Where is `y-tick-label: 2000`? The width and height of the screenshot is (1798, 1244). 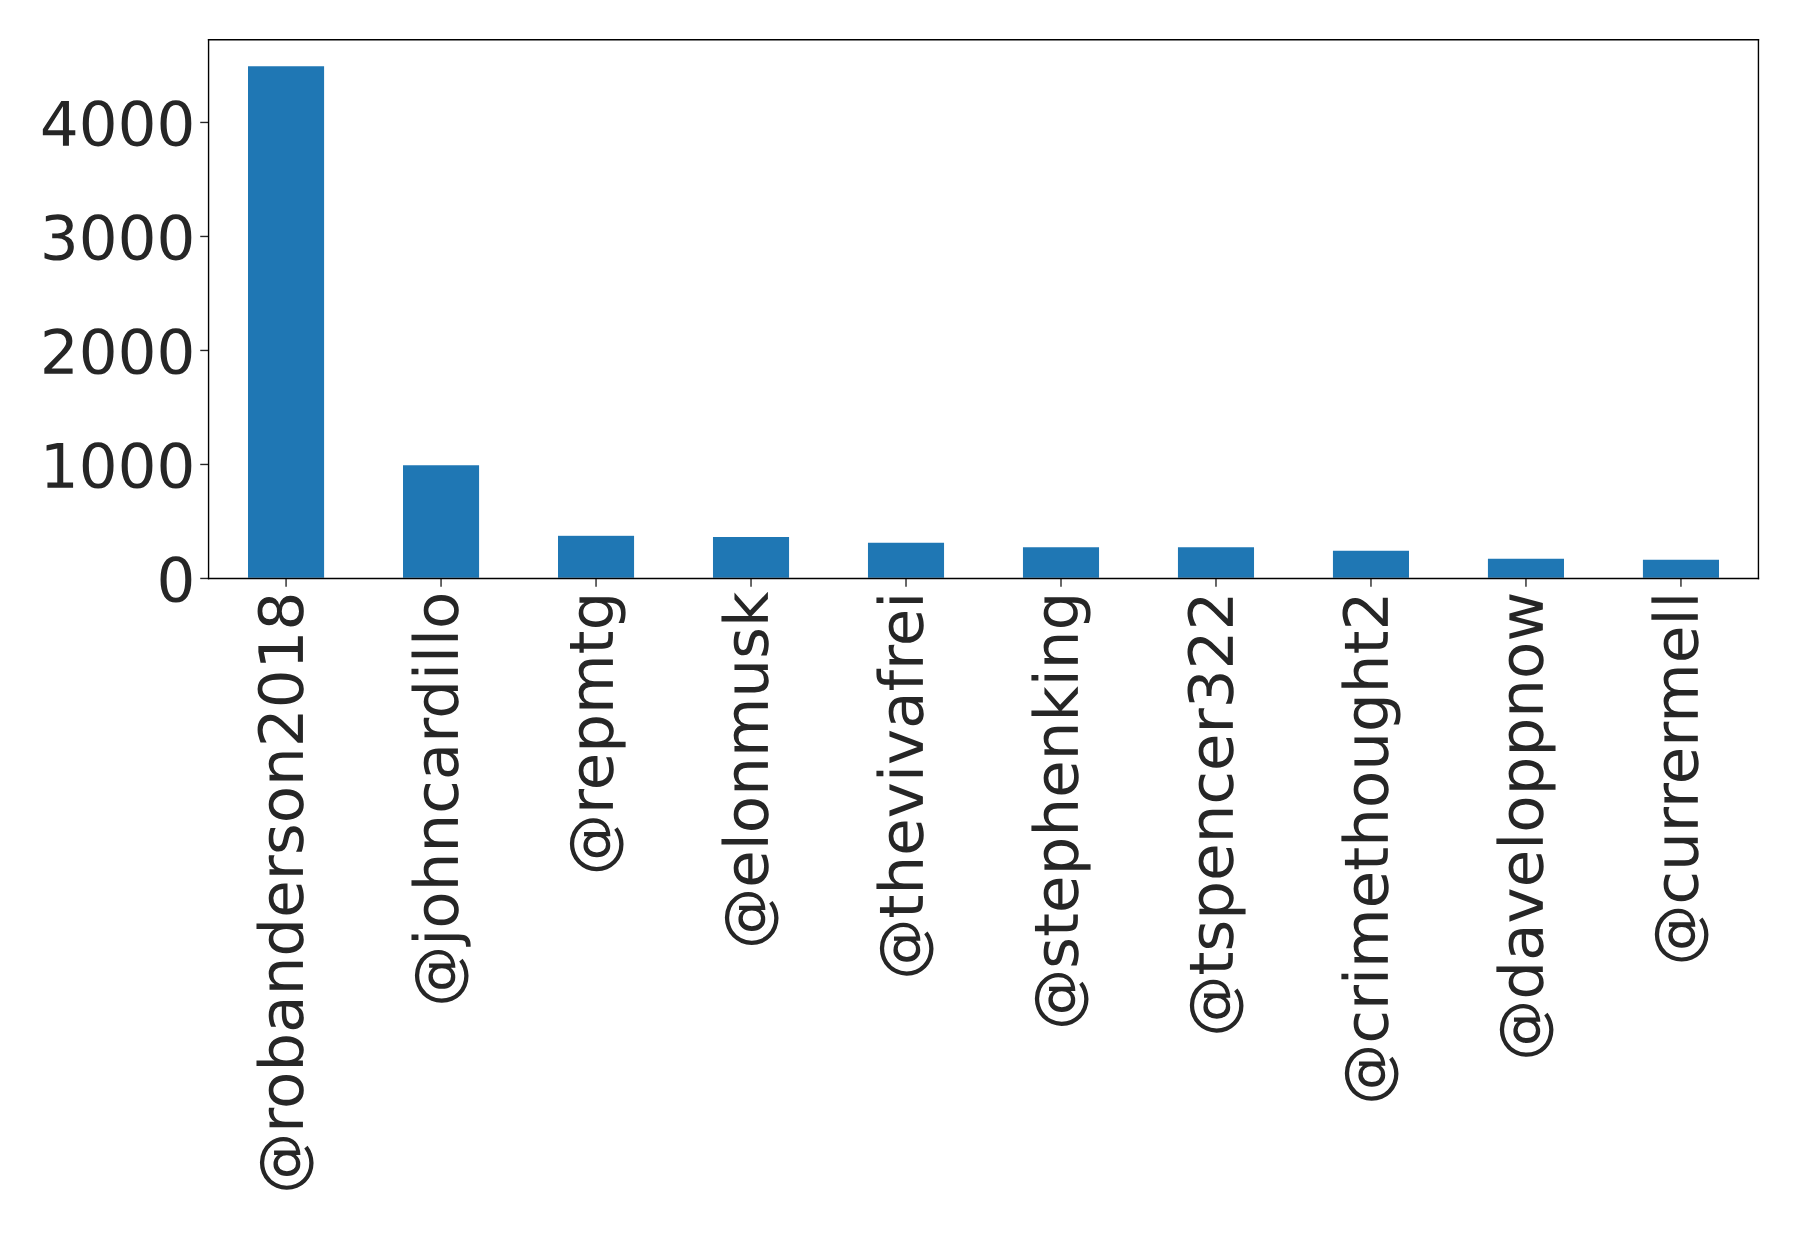
y-tick-label: 2000 is located at coordinates (118, 351).